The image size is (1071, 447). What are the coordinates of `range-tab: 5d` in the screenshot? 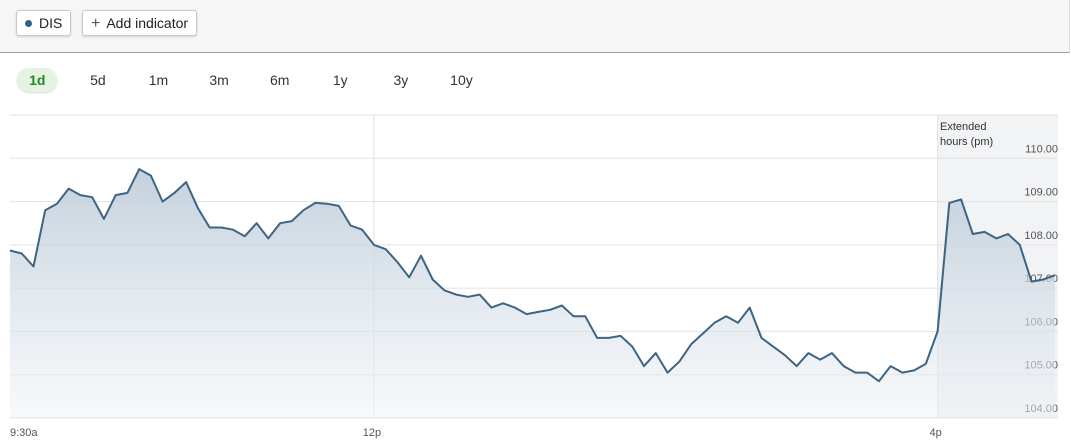 It's located at (98, 80).